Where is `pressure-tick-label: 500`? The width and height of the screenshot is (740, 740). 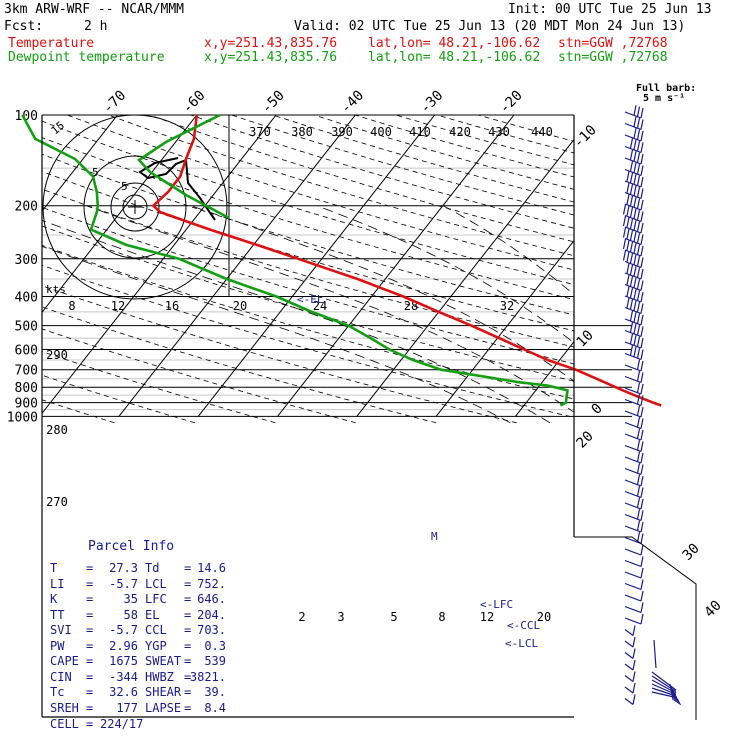
pressure-tick-label: 500 is located at coordinates (26, 327).